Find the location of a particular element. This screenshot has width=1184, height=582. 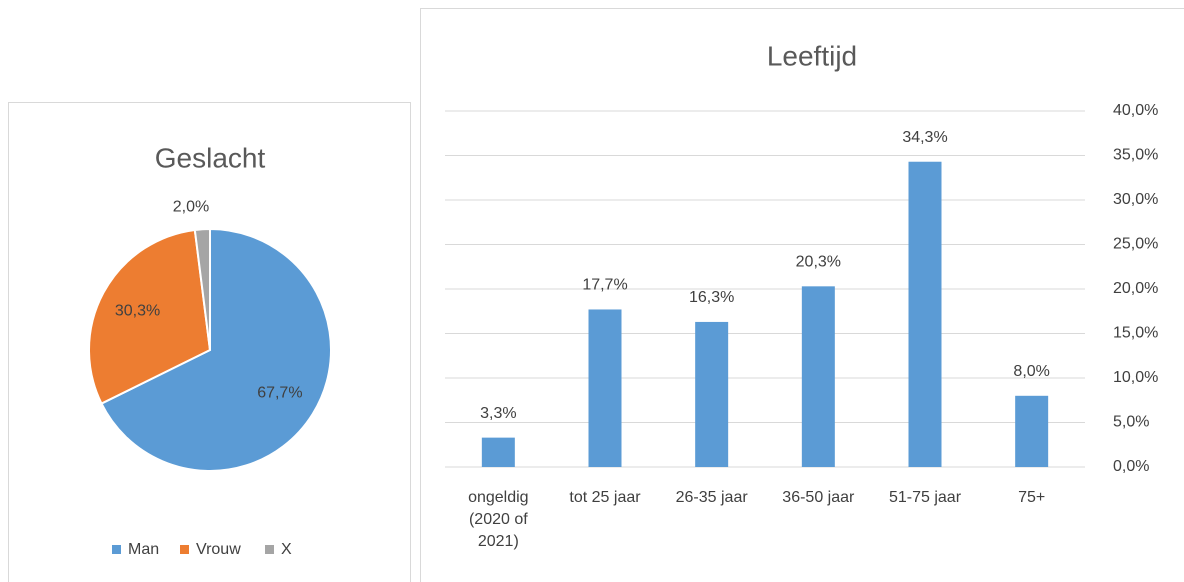

data-label: 17,7% is located at coordinates (604, 285).